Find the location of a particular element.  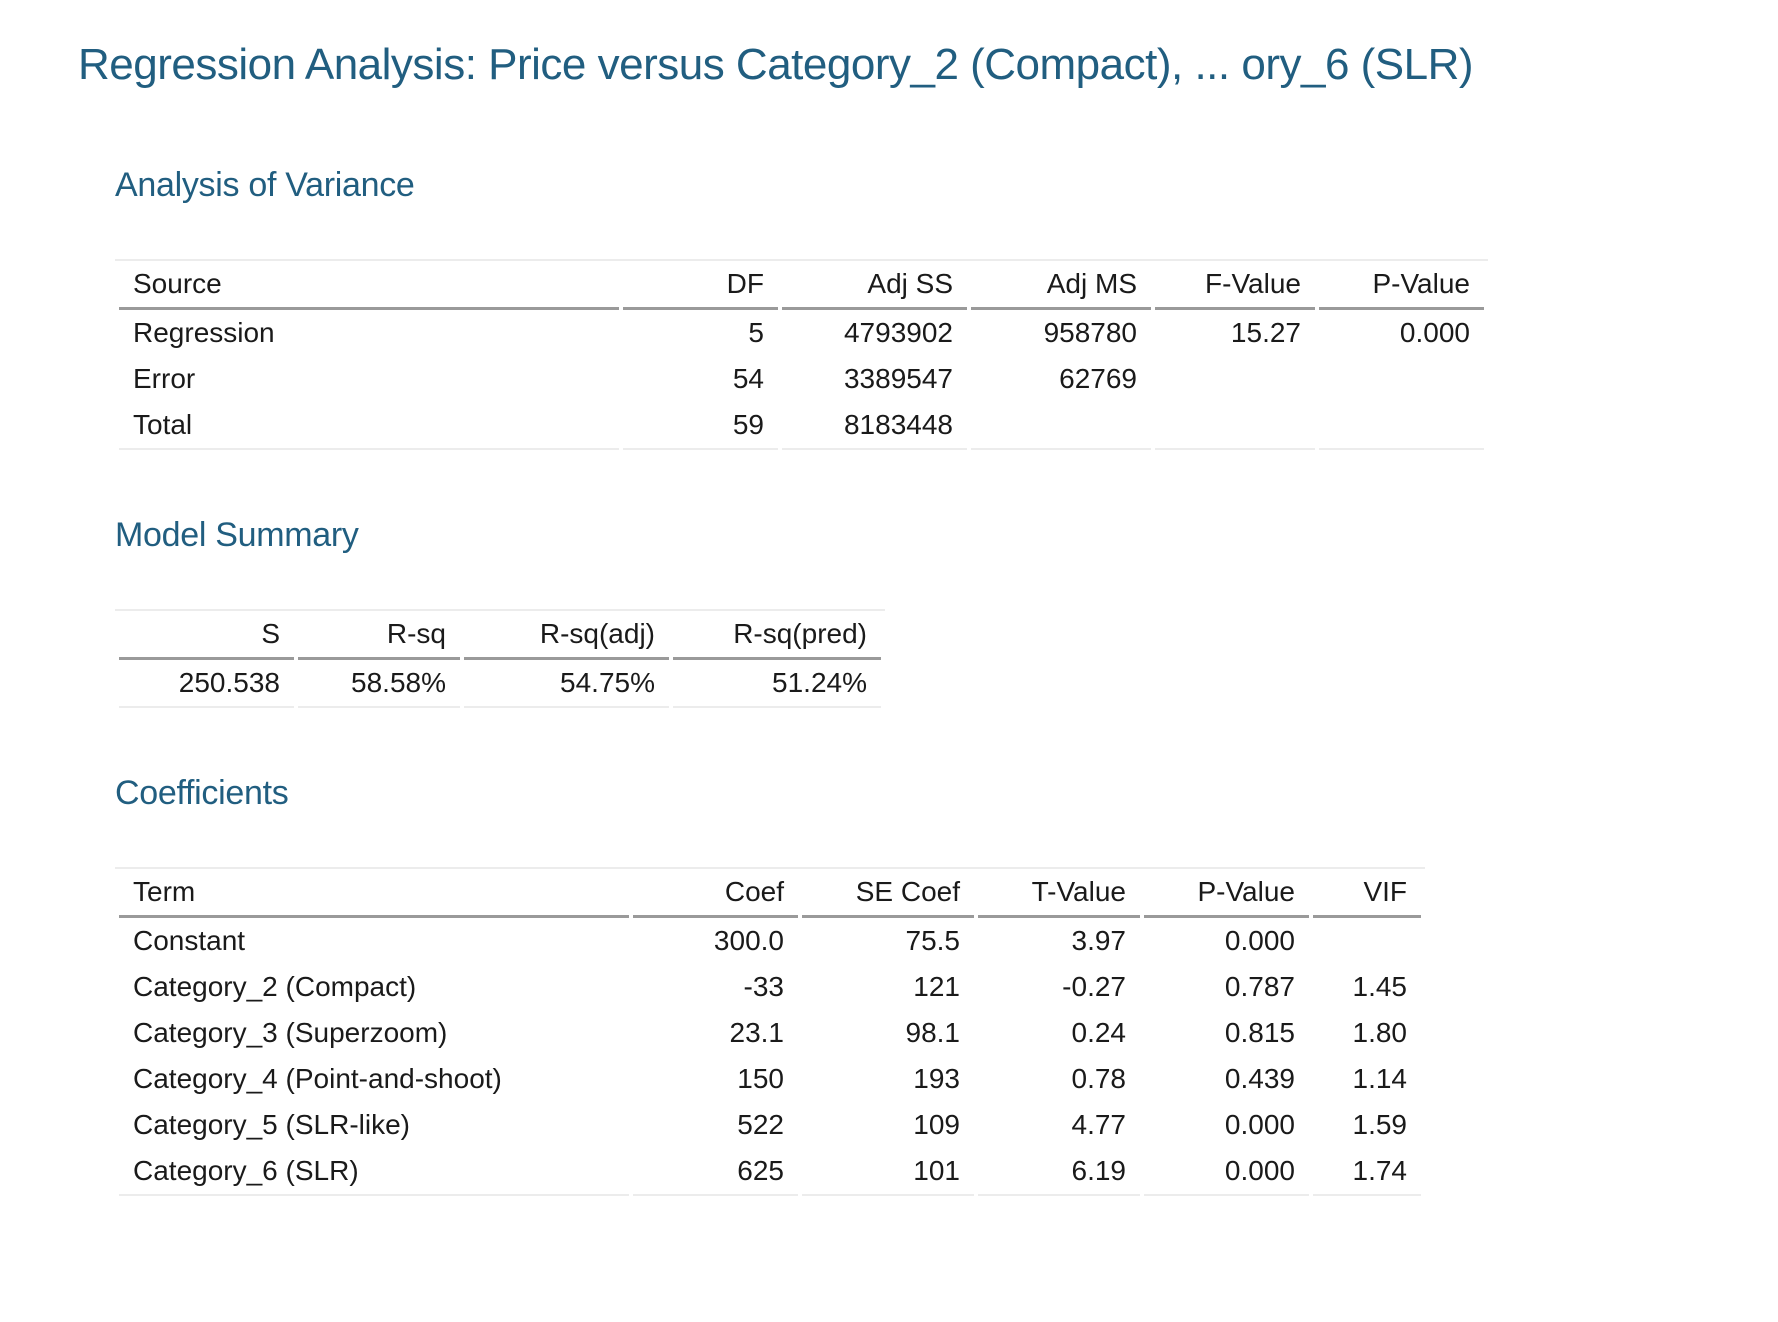

table-cell: 193 is located at coordinates (936, 1078).